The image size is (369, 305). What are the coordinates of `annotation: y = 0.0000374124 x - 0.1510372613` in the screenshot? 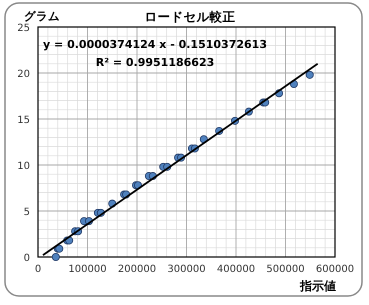 It's located at (155, 44).